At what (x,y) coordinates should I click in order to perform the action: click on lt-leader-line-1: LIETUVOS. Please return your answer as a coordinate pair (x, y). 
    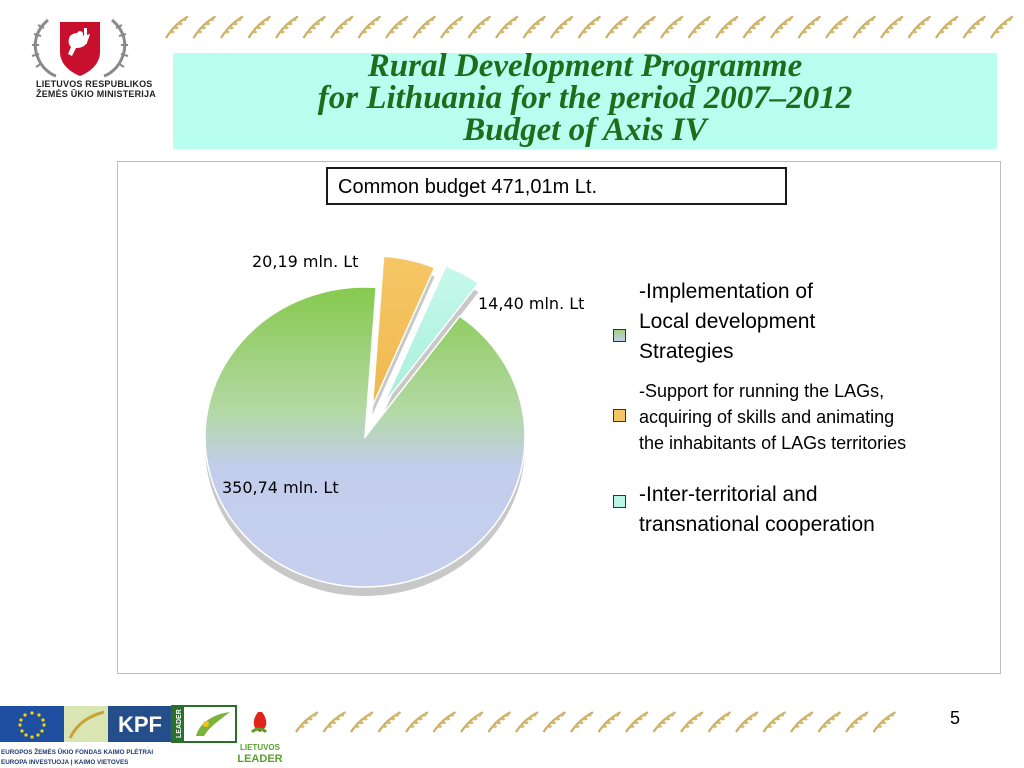
    Looking at the image, I should click on (260, 747).